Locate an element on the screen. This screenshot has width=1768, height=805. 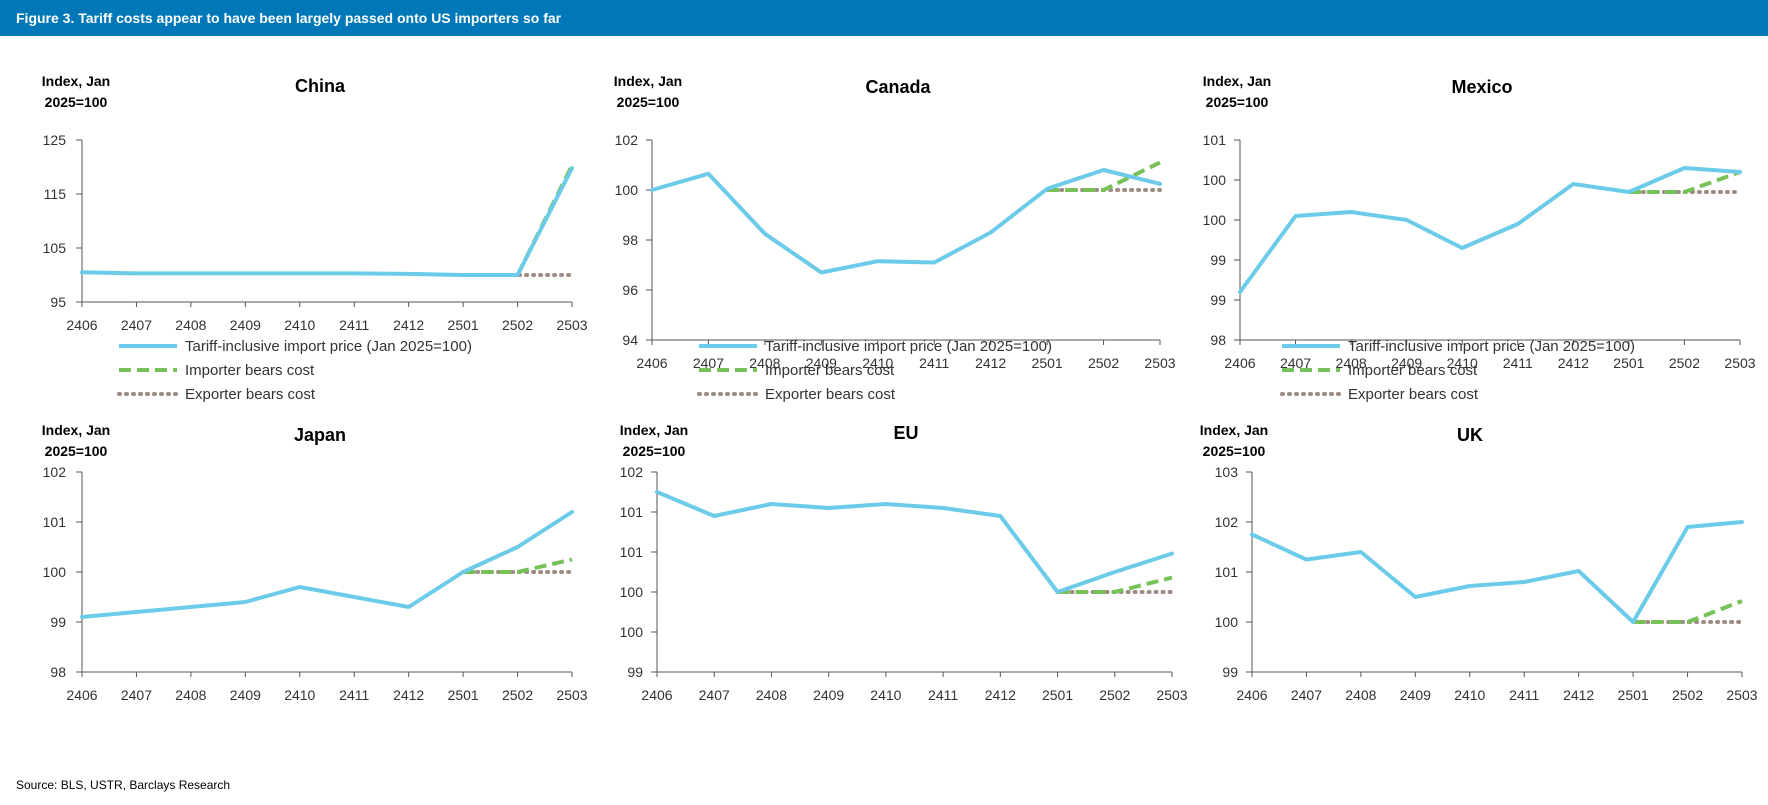
legend-swatch-importer-line is located at coordinates (148, 370).